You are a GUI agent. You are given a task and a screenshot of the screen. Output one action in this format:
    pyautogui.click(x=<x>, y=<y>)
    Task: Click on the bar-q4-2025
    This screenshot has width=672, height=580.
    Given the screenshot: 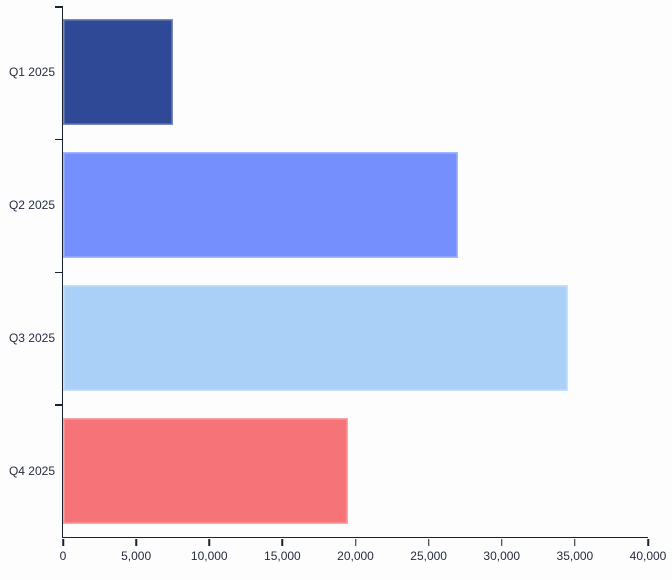 What is the action you would take?
    pyautogui.click(x=206, y=470)
    